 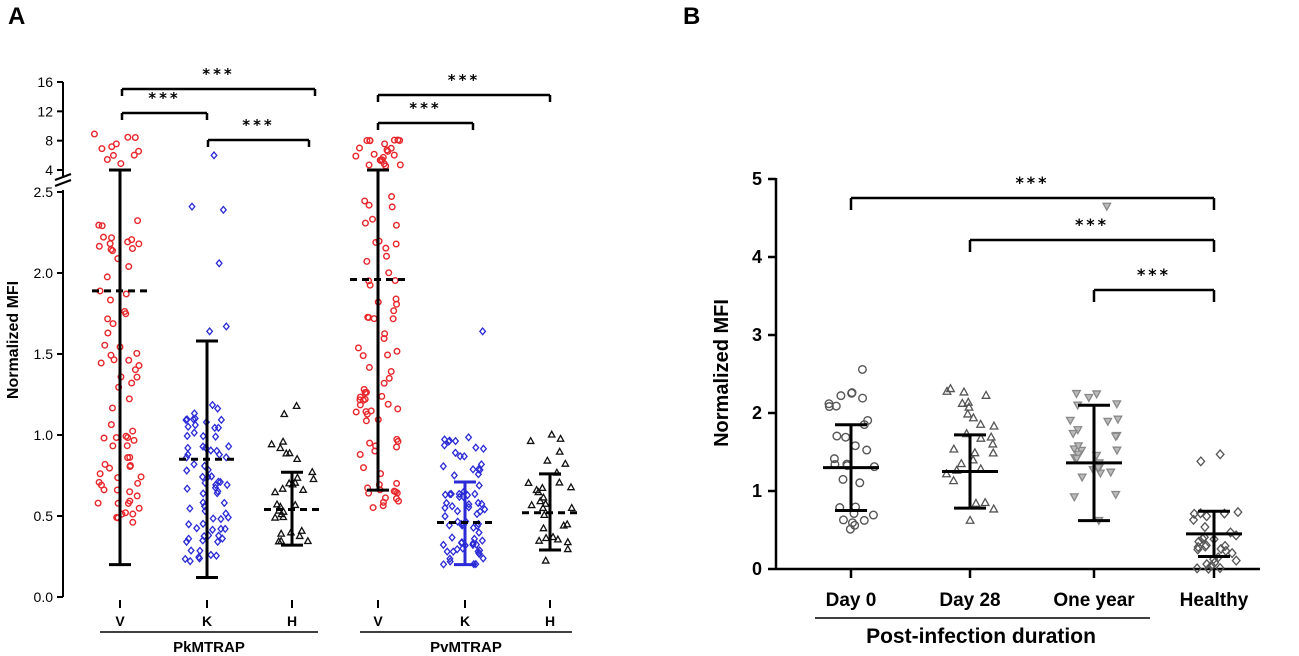 I want to click on x-axis-label: Post-infection duration, so click(x=981, y=636).